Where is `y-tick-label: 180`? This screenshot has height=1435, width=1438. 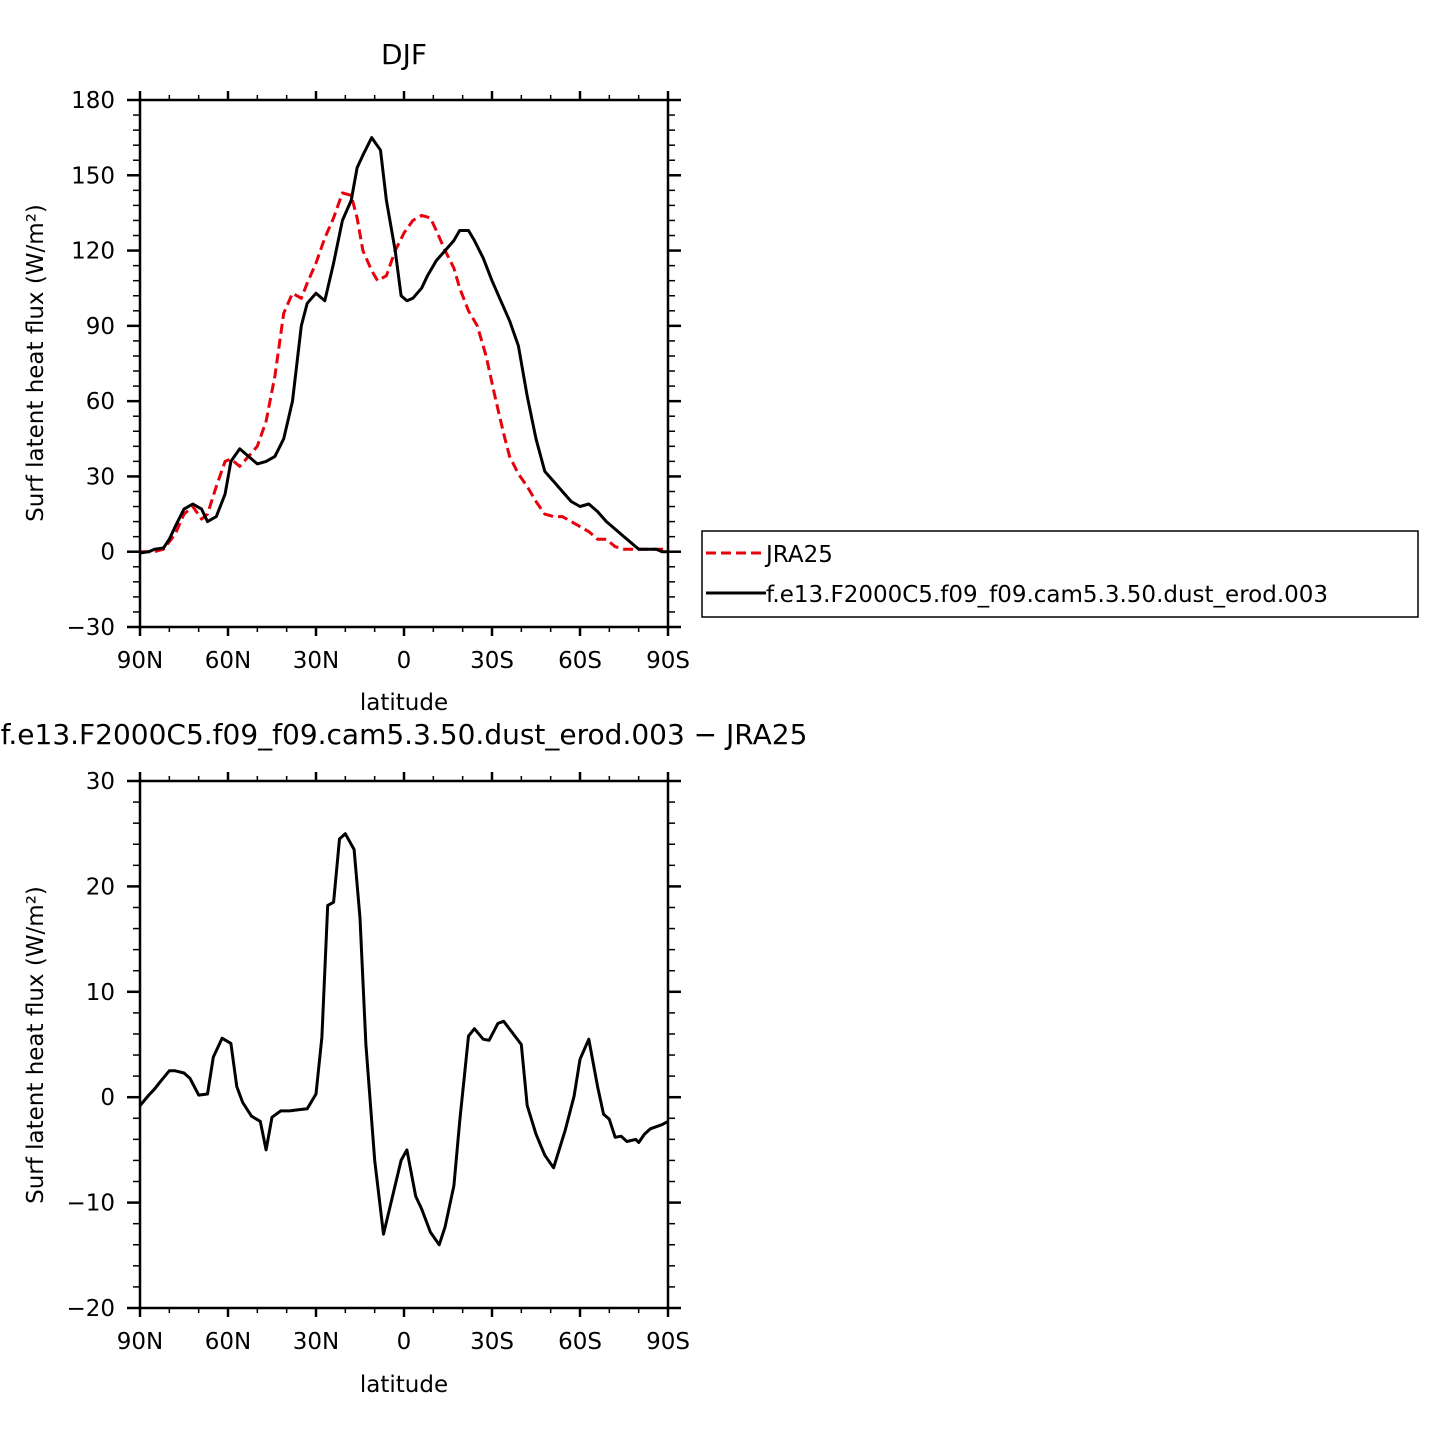
y-tick-label: 180 is located at coordinates (93, 101).